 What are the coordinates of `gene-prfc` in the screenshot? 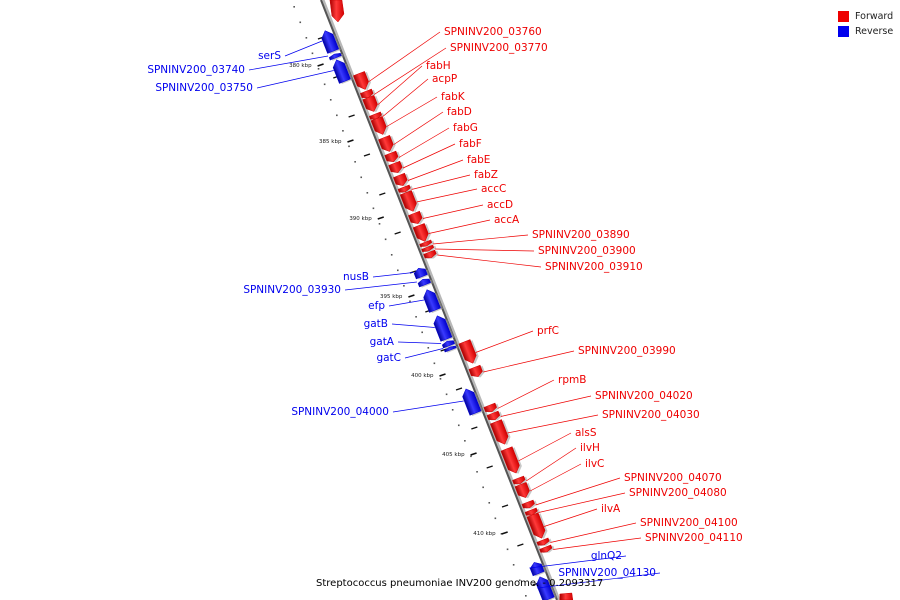 It's located at (469, 353).